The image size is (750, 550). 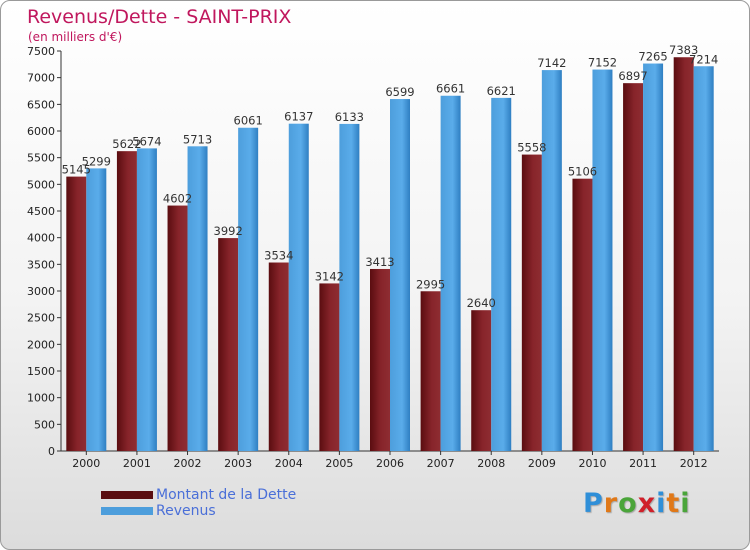 What do you see at coordinates (339, 463) in the screenshot?
I see `x-tick-label: 2005` at bounding box center [339, 463].